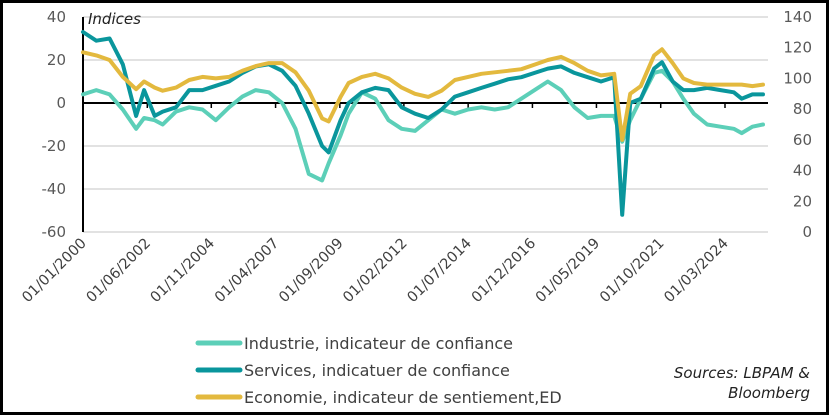 The width and height of the screenshot is (829, 415). Describe the element at coordinates (632, 271) in the screenshot. I see `x-tick-label: 01/10/2021` at that location.